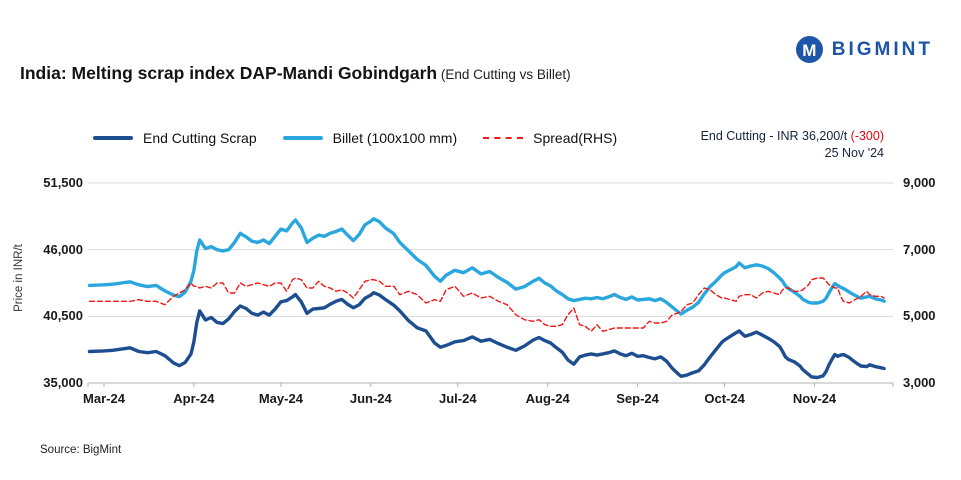  I want to click on legend-label-spread: Spread(RHS), so click(575, 138).